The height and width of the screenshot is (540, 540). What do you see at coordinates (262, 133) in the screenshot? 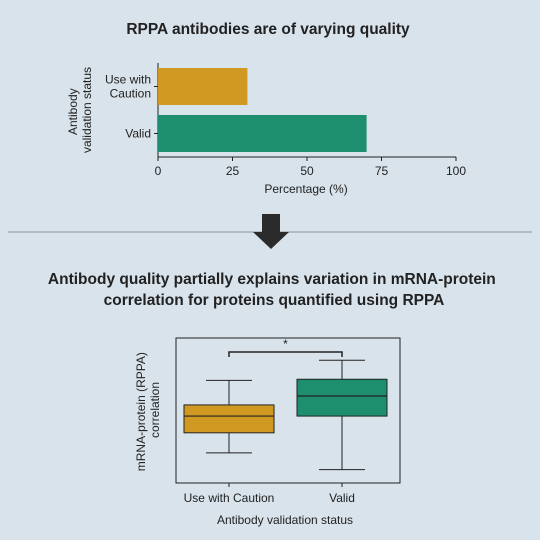
I see `bar-valid` at bounding box center [262, 133].